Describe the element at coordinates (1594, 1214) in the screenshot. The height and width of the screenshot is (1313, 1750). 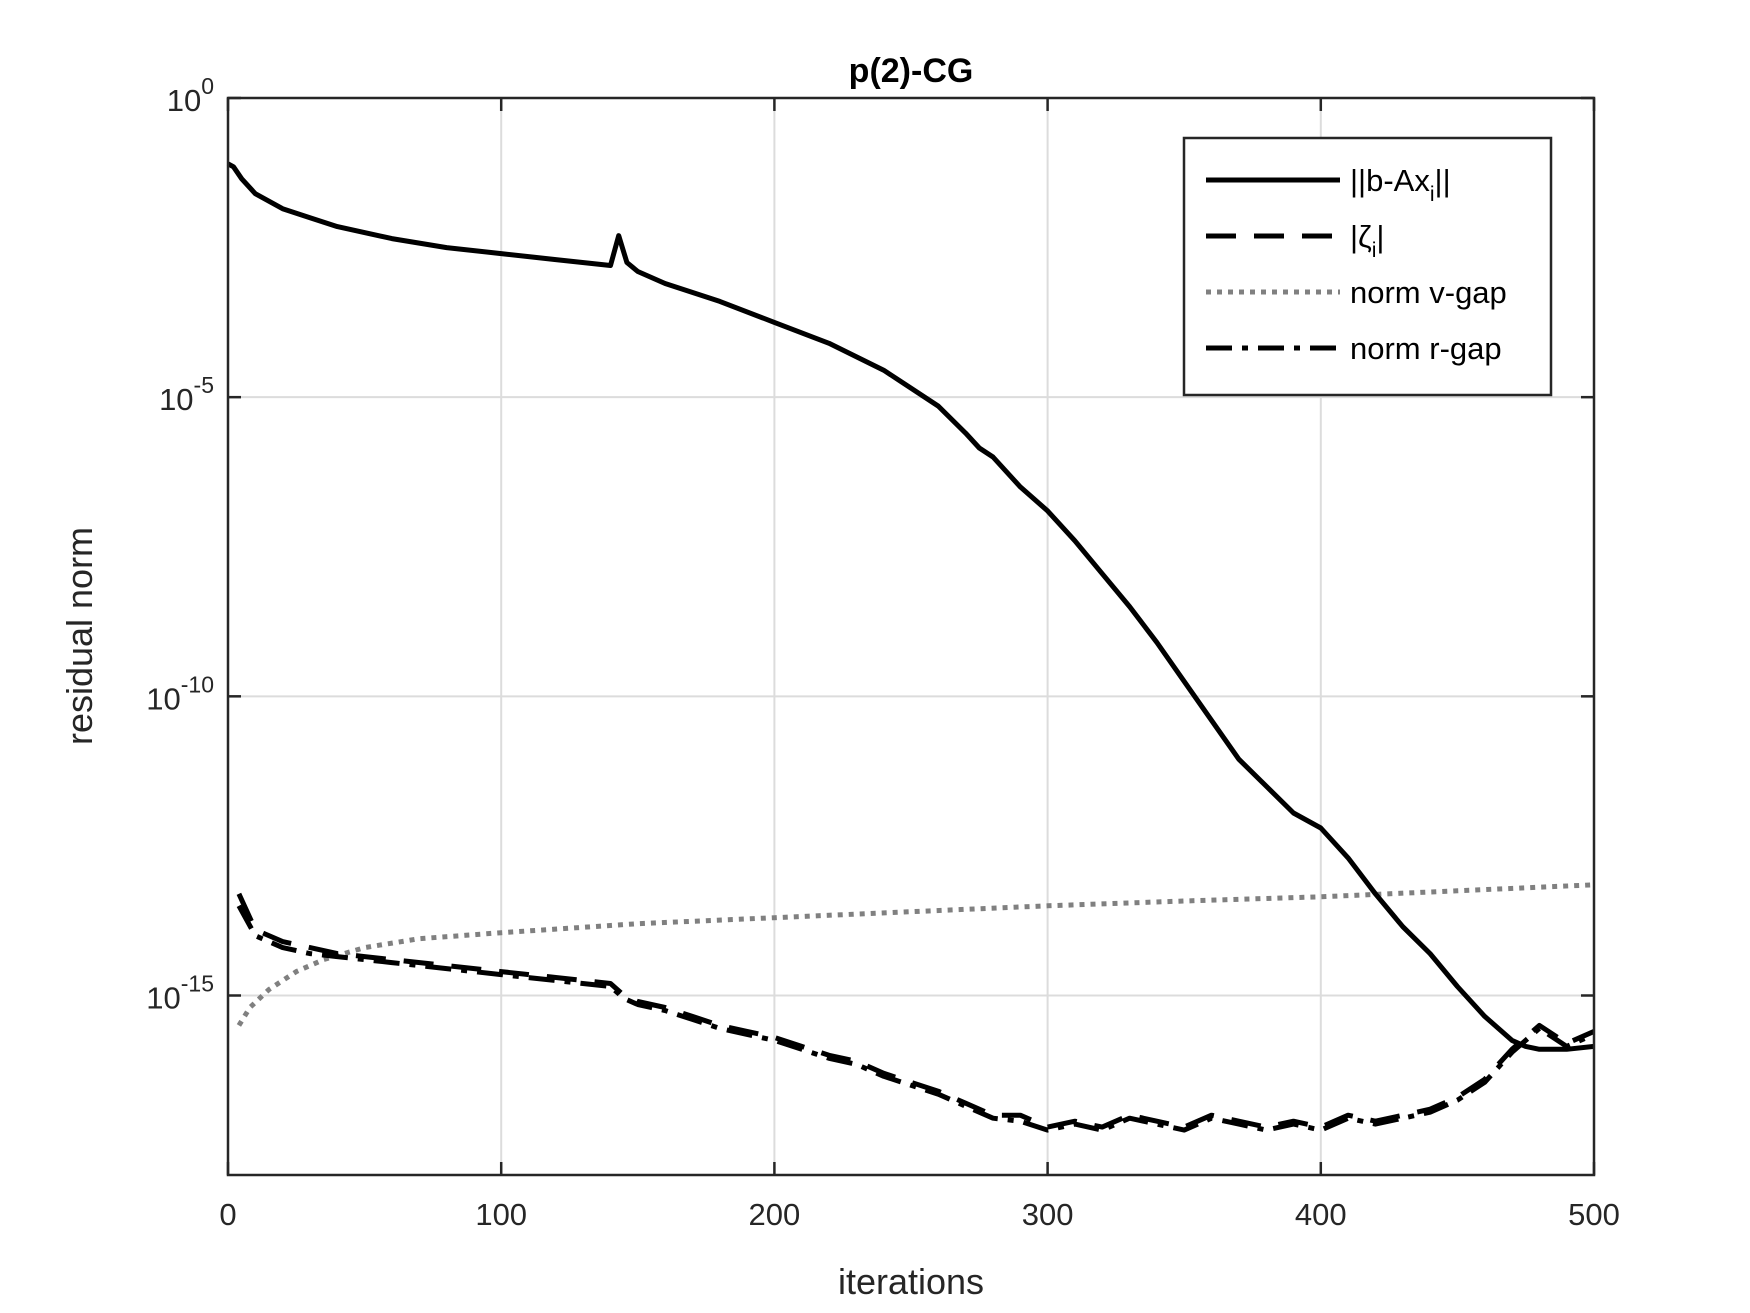
I see `x-tick-label: 500` at that location.